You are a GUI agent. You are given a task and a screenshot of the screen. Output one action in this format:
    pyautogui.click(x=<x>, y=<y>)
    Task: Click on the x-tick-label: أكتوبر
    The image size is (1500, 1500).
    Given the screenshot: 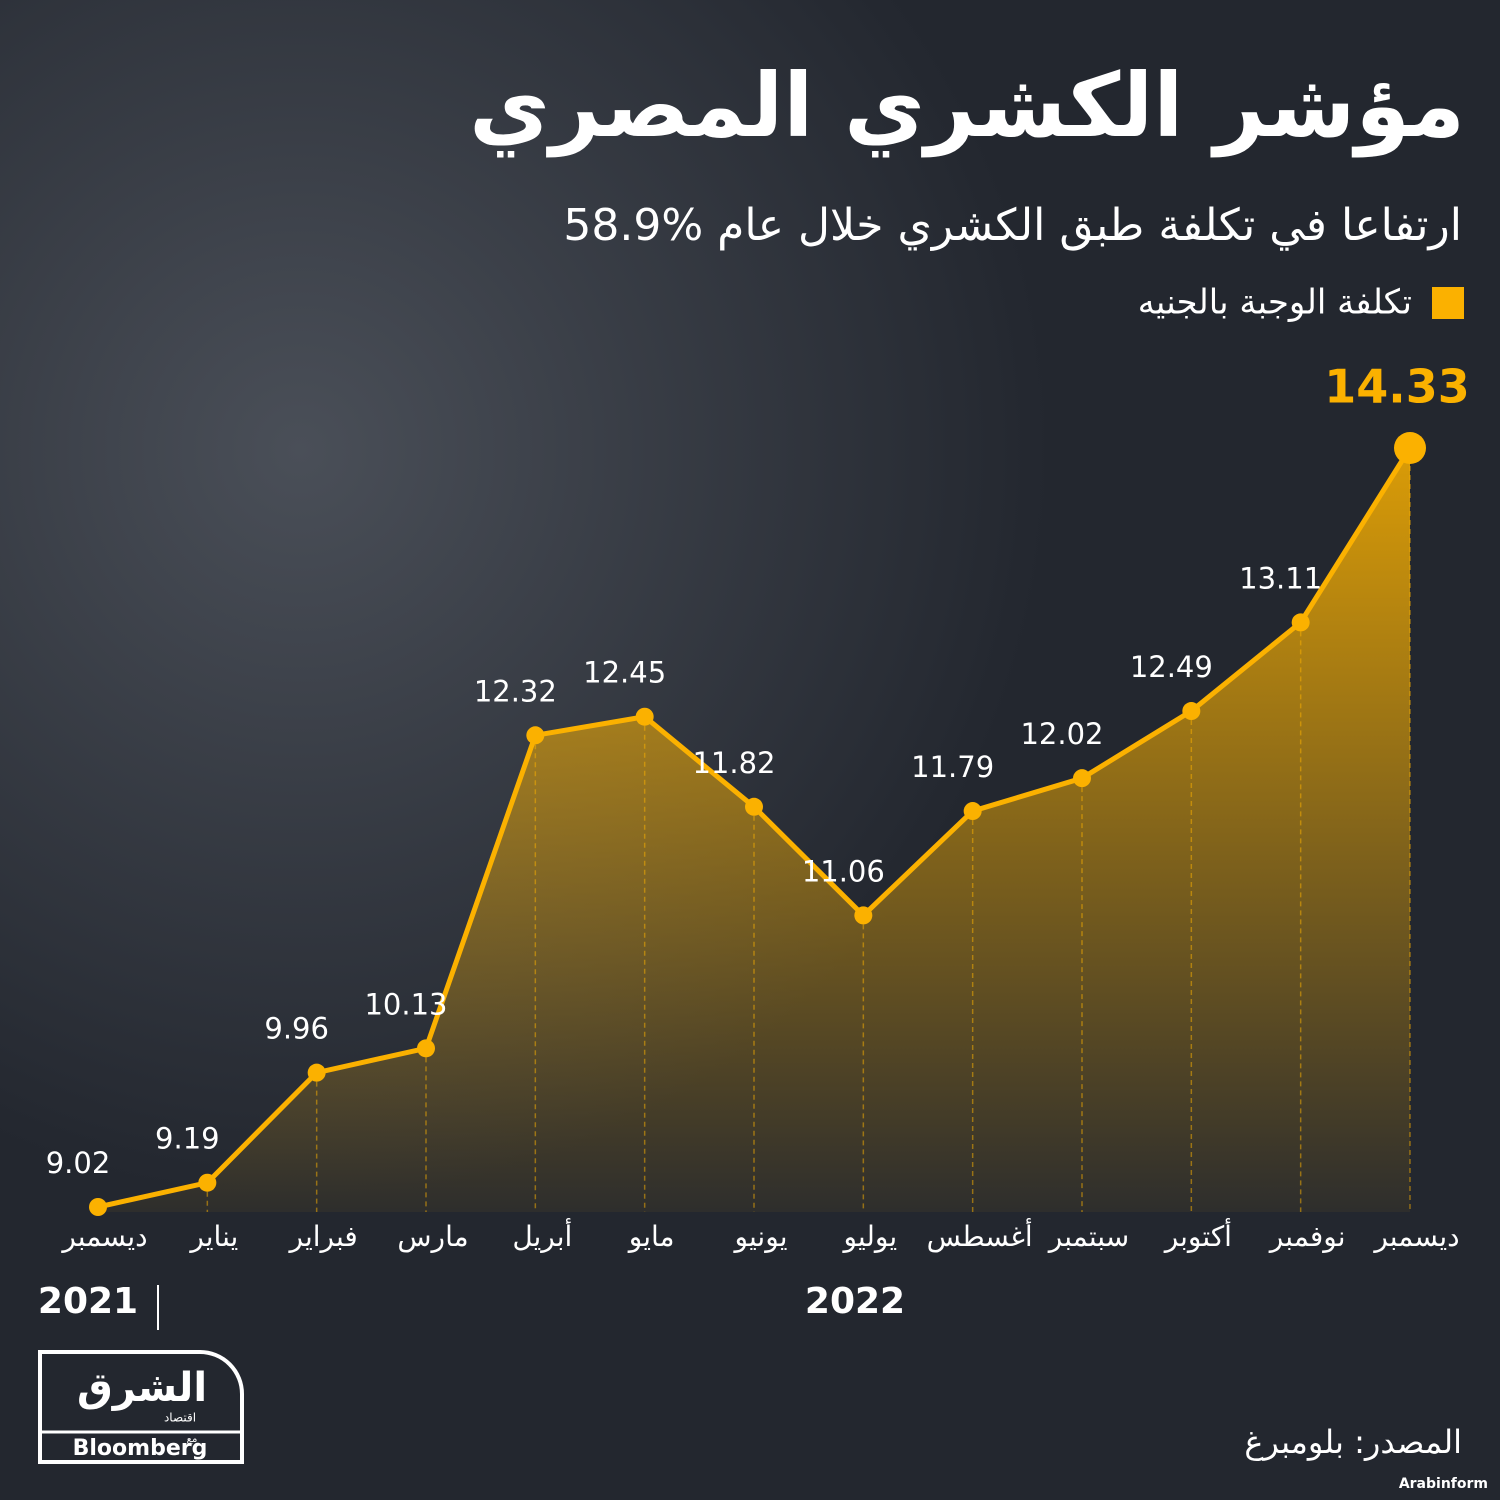 What is the action you would take?
    pyautogui.click(x=1197, y=1235)
    